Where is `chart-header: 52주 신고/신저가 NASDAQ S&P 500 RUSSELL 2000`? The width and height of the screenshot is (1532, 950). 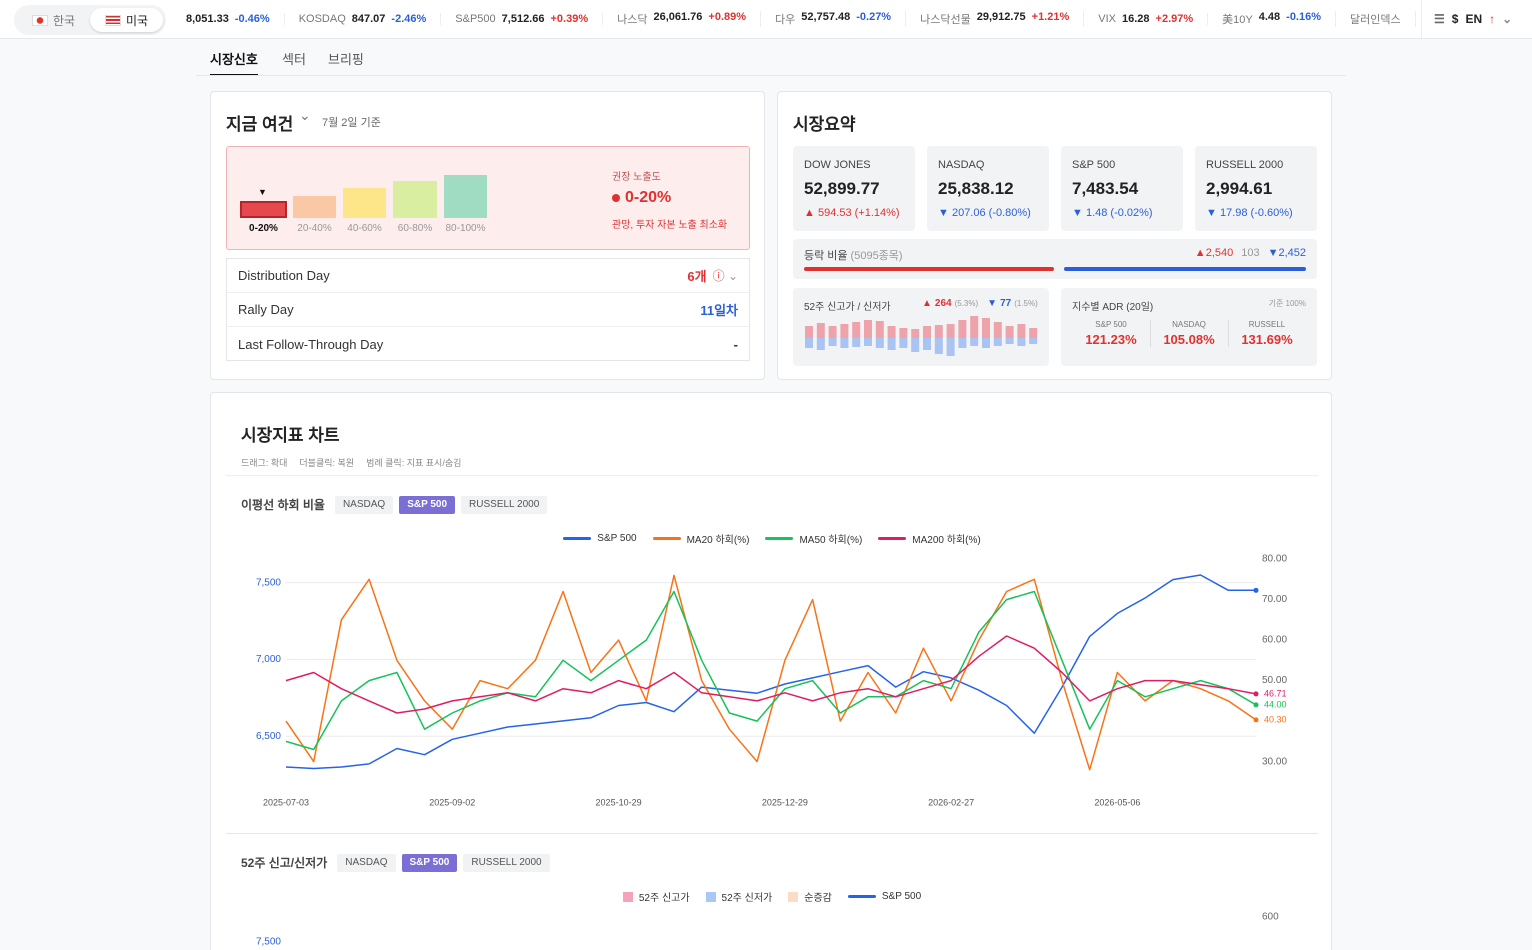 chart-header: 52주 신고/신저가 NASDAQ S&P 500 RUSSELL 2000 is located at coordinates (398, 862).